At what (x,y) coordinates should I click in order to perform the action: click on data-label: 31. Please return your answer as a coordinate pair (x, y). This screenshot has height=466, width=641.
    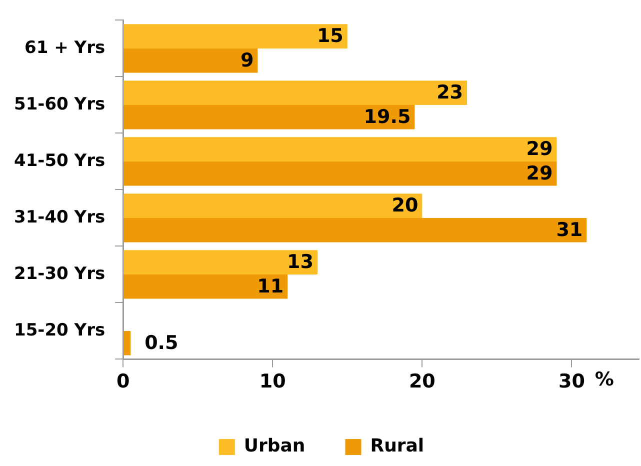
    Looking at the image, I should click on (569, 230).